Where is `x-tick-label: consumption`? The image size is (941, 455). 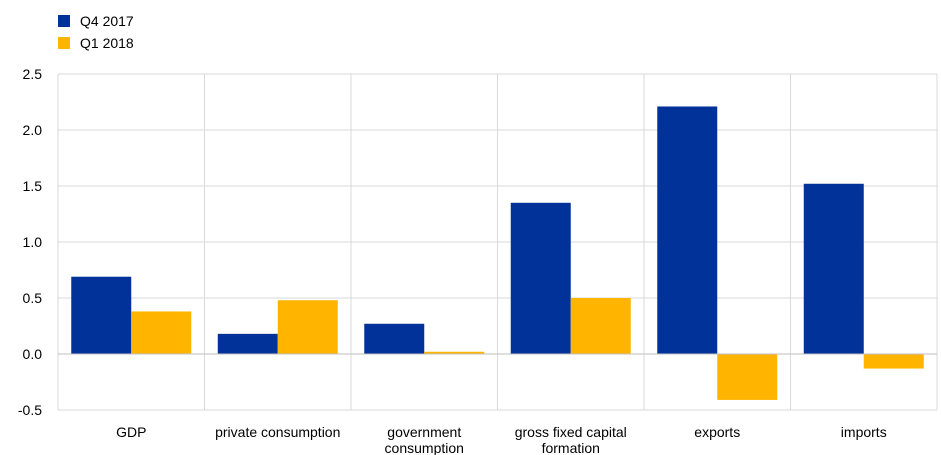 x-tick-label: consumption is located at coordinates (424, 447).